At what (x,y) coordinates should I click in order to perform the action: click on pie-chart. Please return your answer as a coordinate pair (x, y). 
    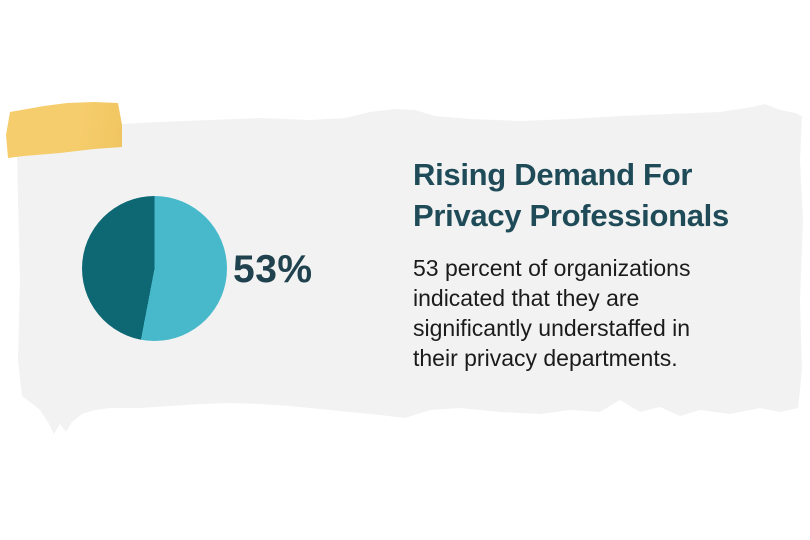
    Looking at the image, I should click on (154, 268).